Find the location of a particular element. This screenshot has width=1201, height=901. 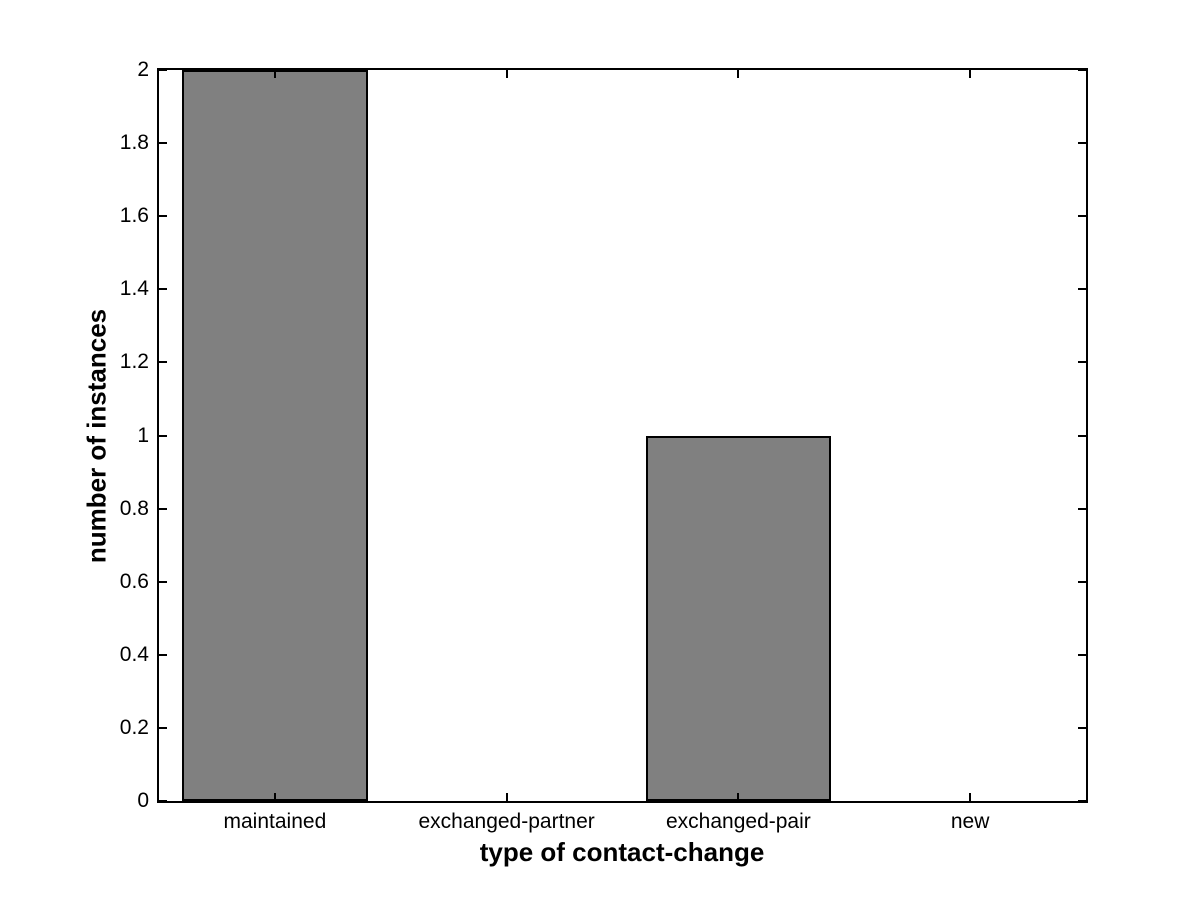

bar-maintained is located at coordinates (275, 435).